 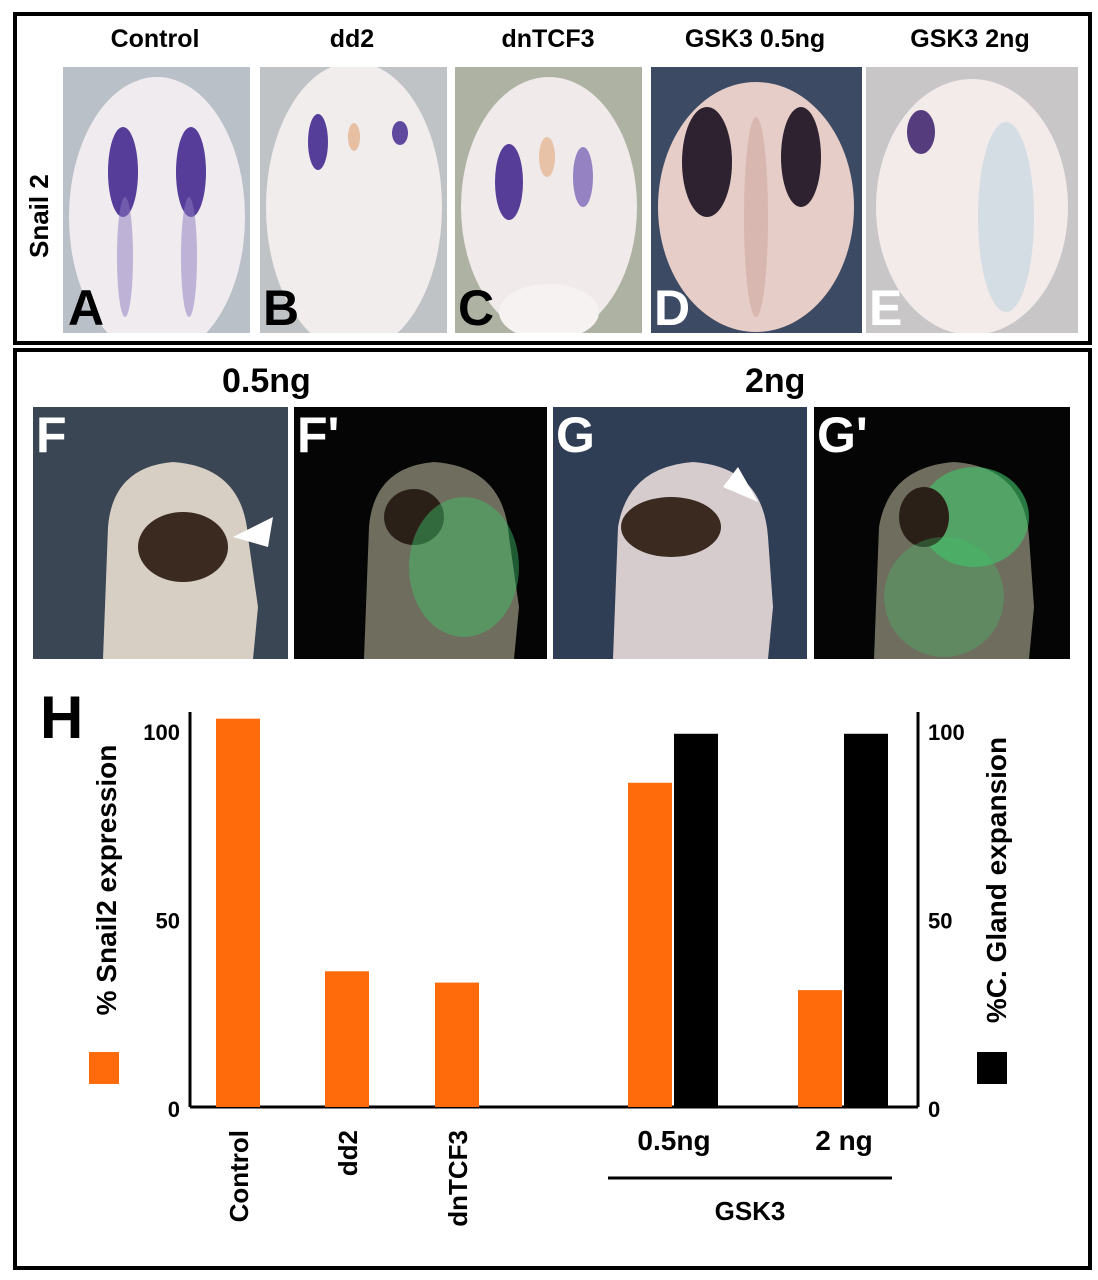 I want to click on y-label-right: %C. Gland expansion, so click(x=996, y=880).